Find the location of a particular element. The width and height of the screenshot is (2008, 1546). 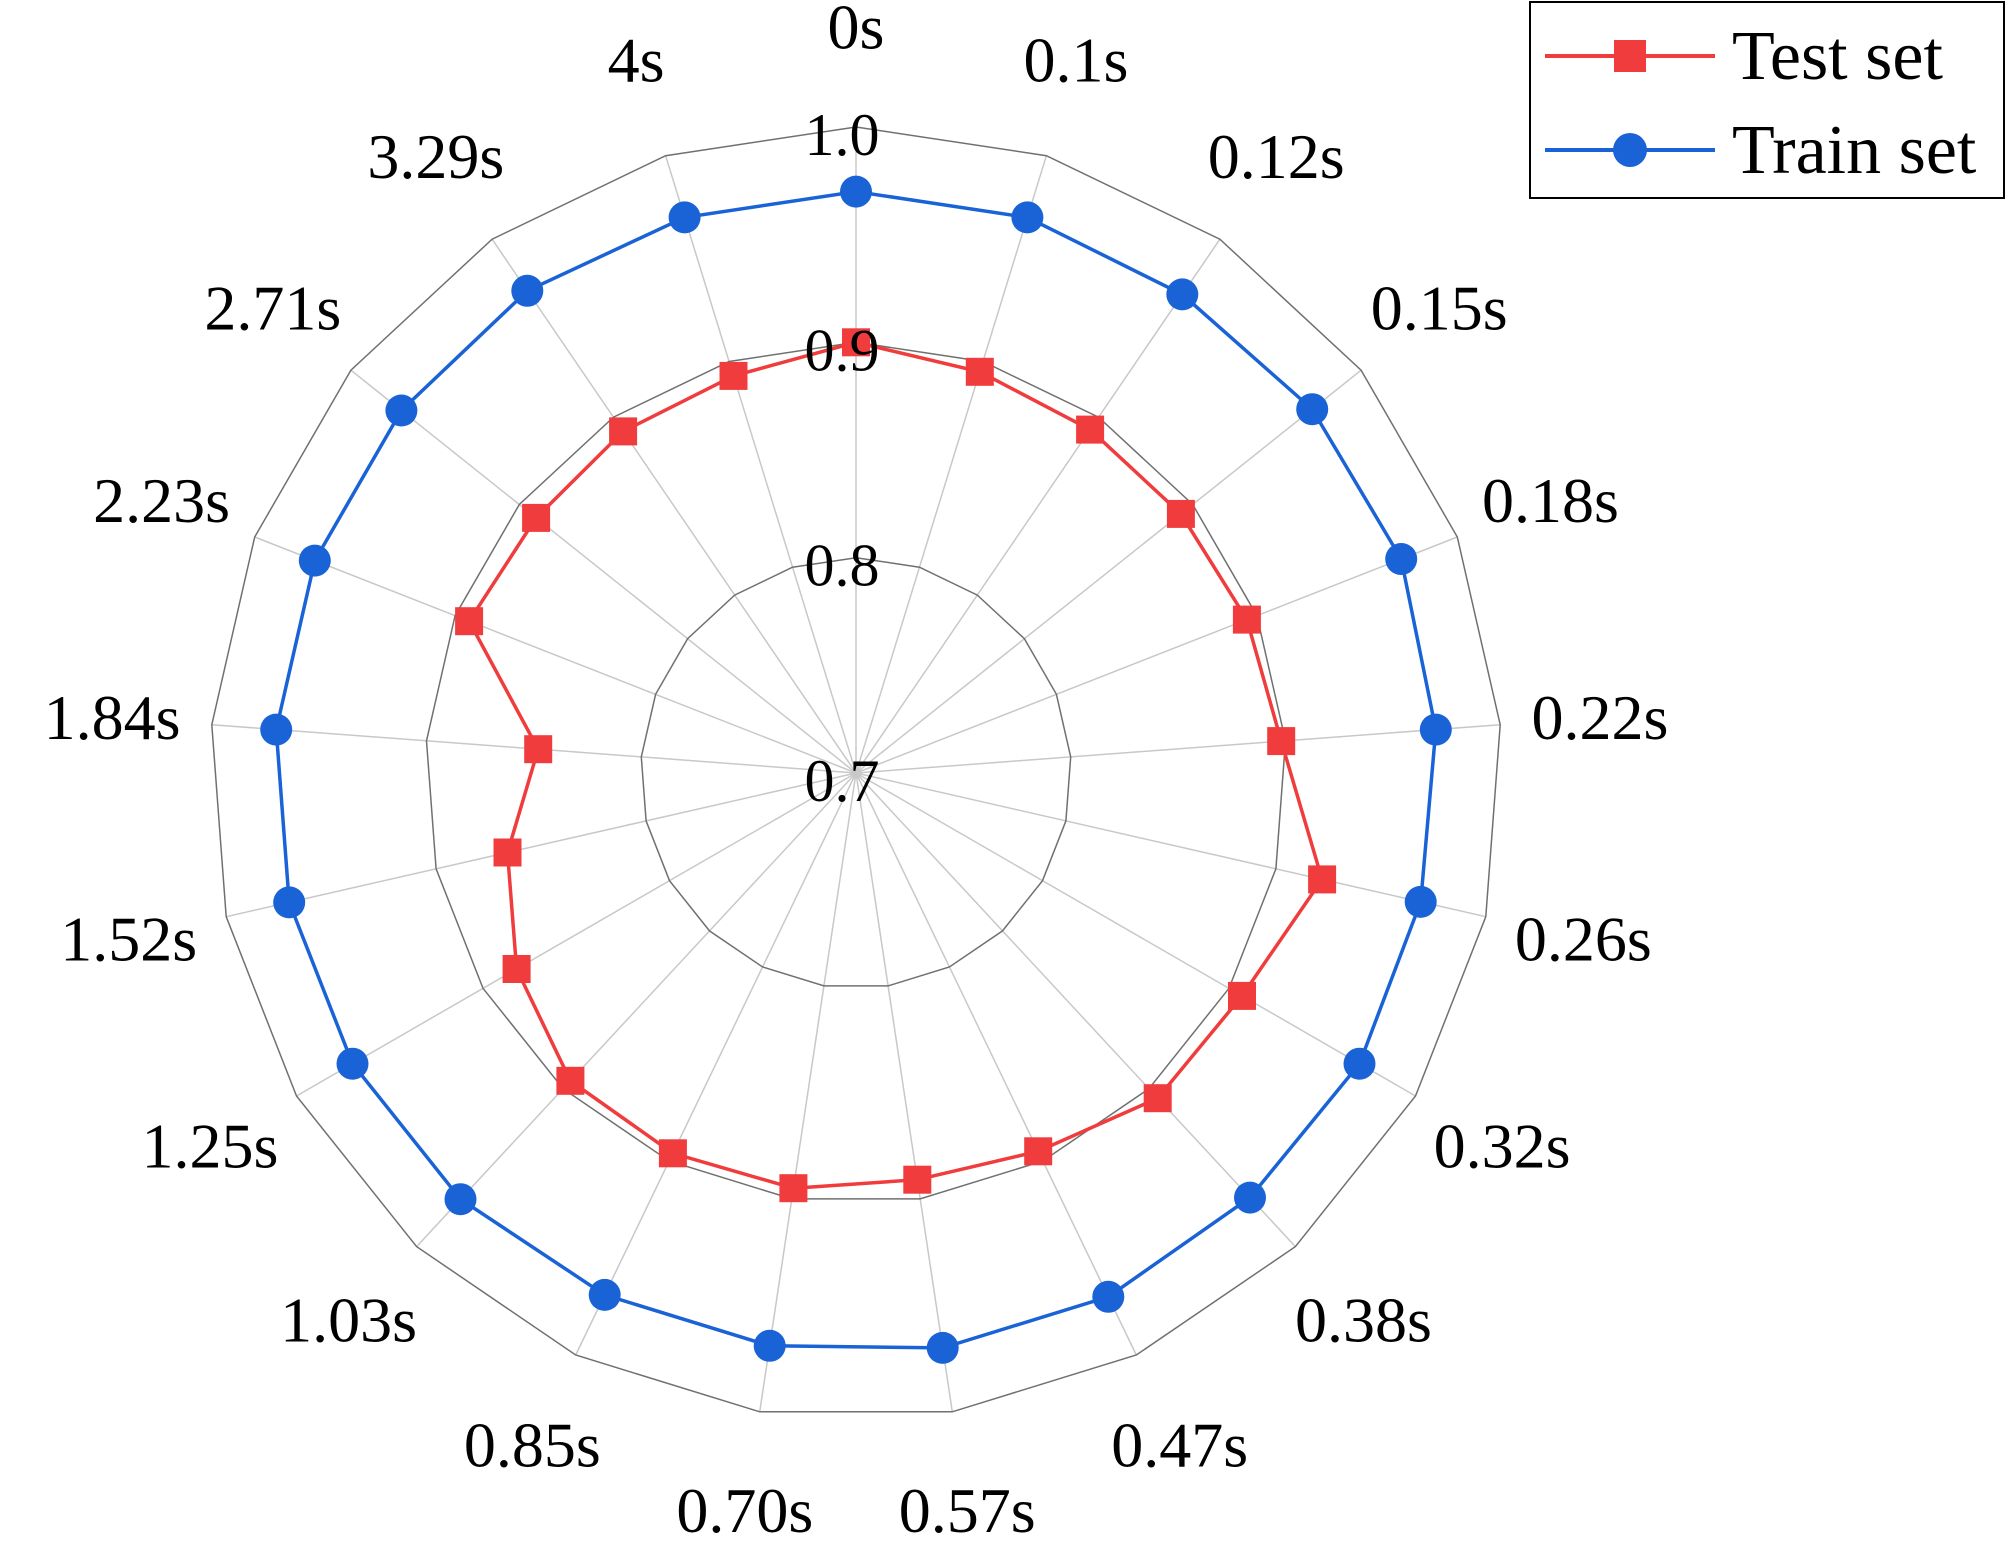

category-label-0: 0s is located at coordinates (856, 31).